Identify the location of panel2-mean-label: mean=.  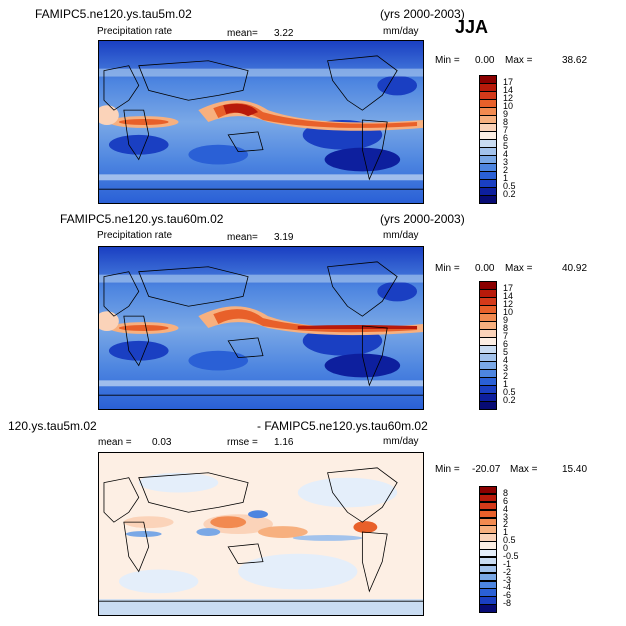
(242, 237).